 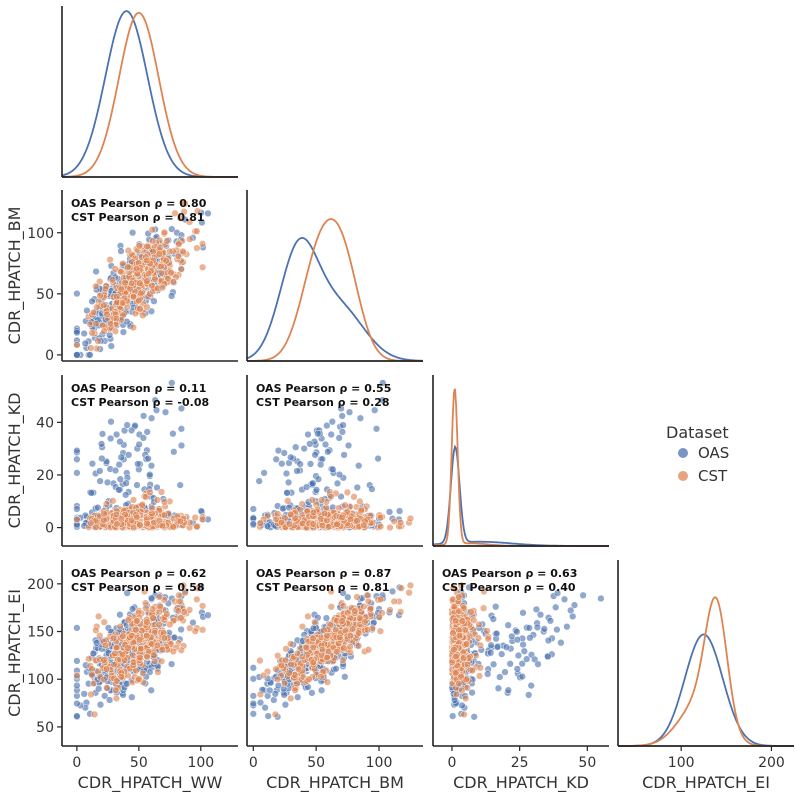 What do you see at coordinates (520, 763) in the screenshot?
I see `x-tick-label: 25` at bounding box center [520, 763].